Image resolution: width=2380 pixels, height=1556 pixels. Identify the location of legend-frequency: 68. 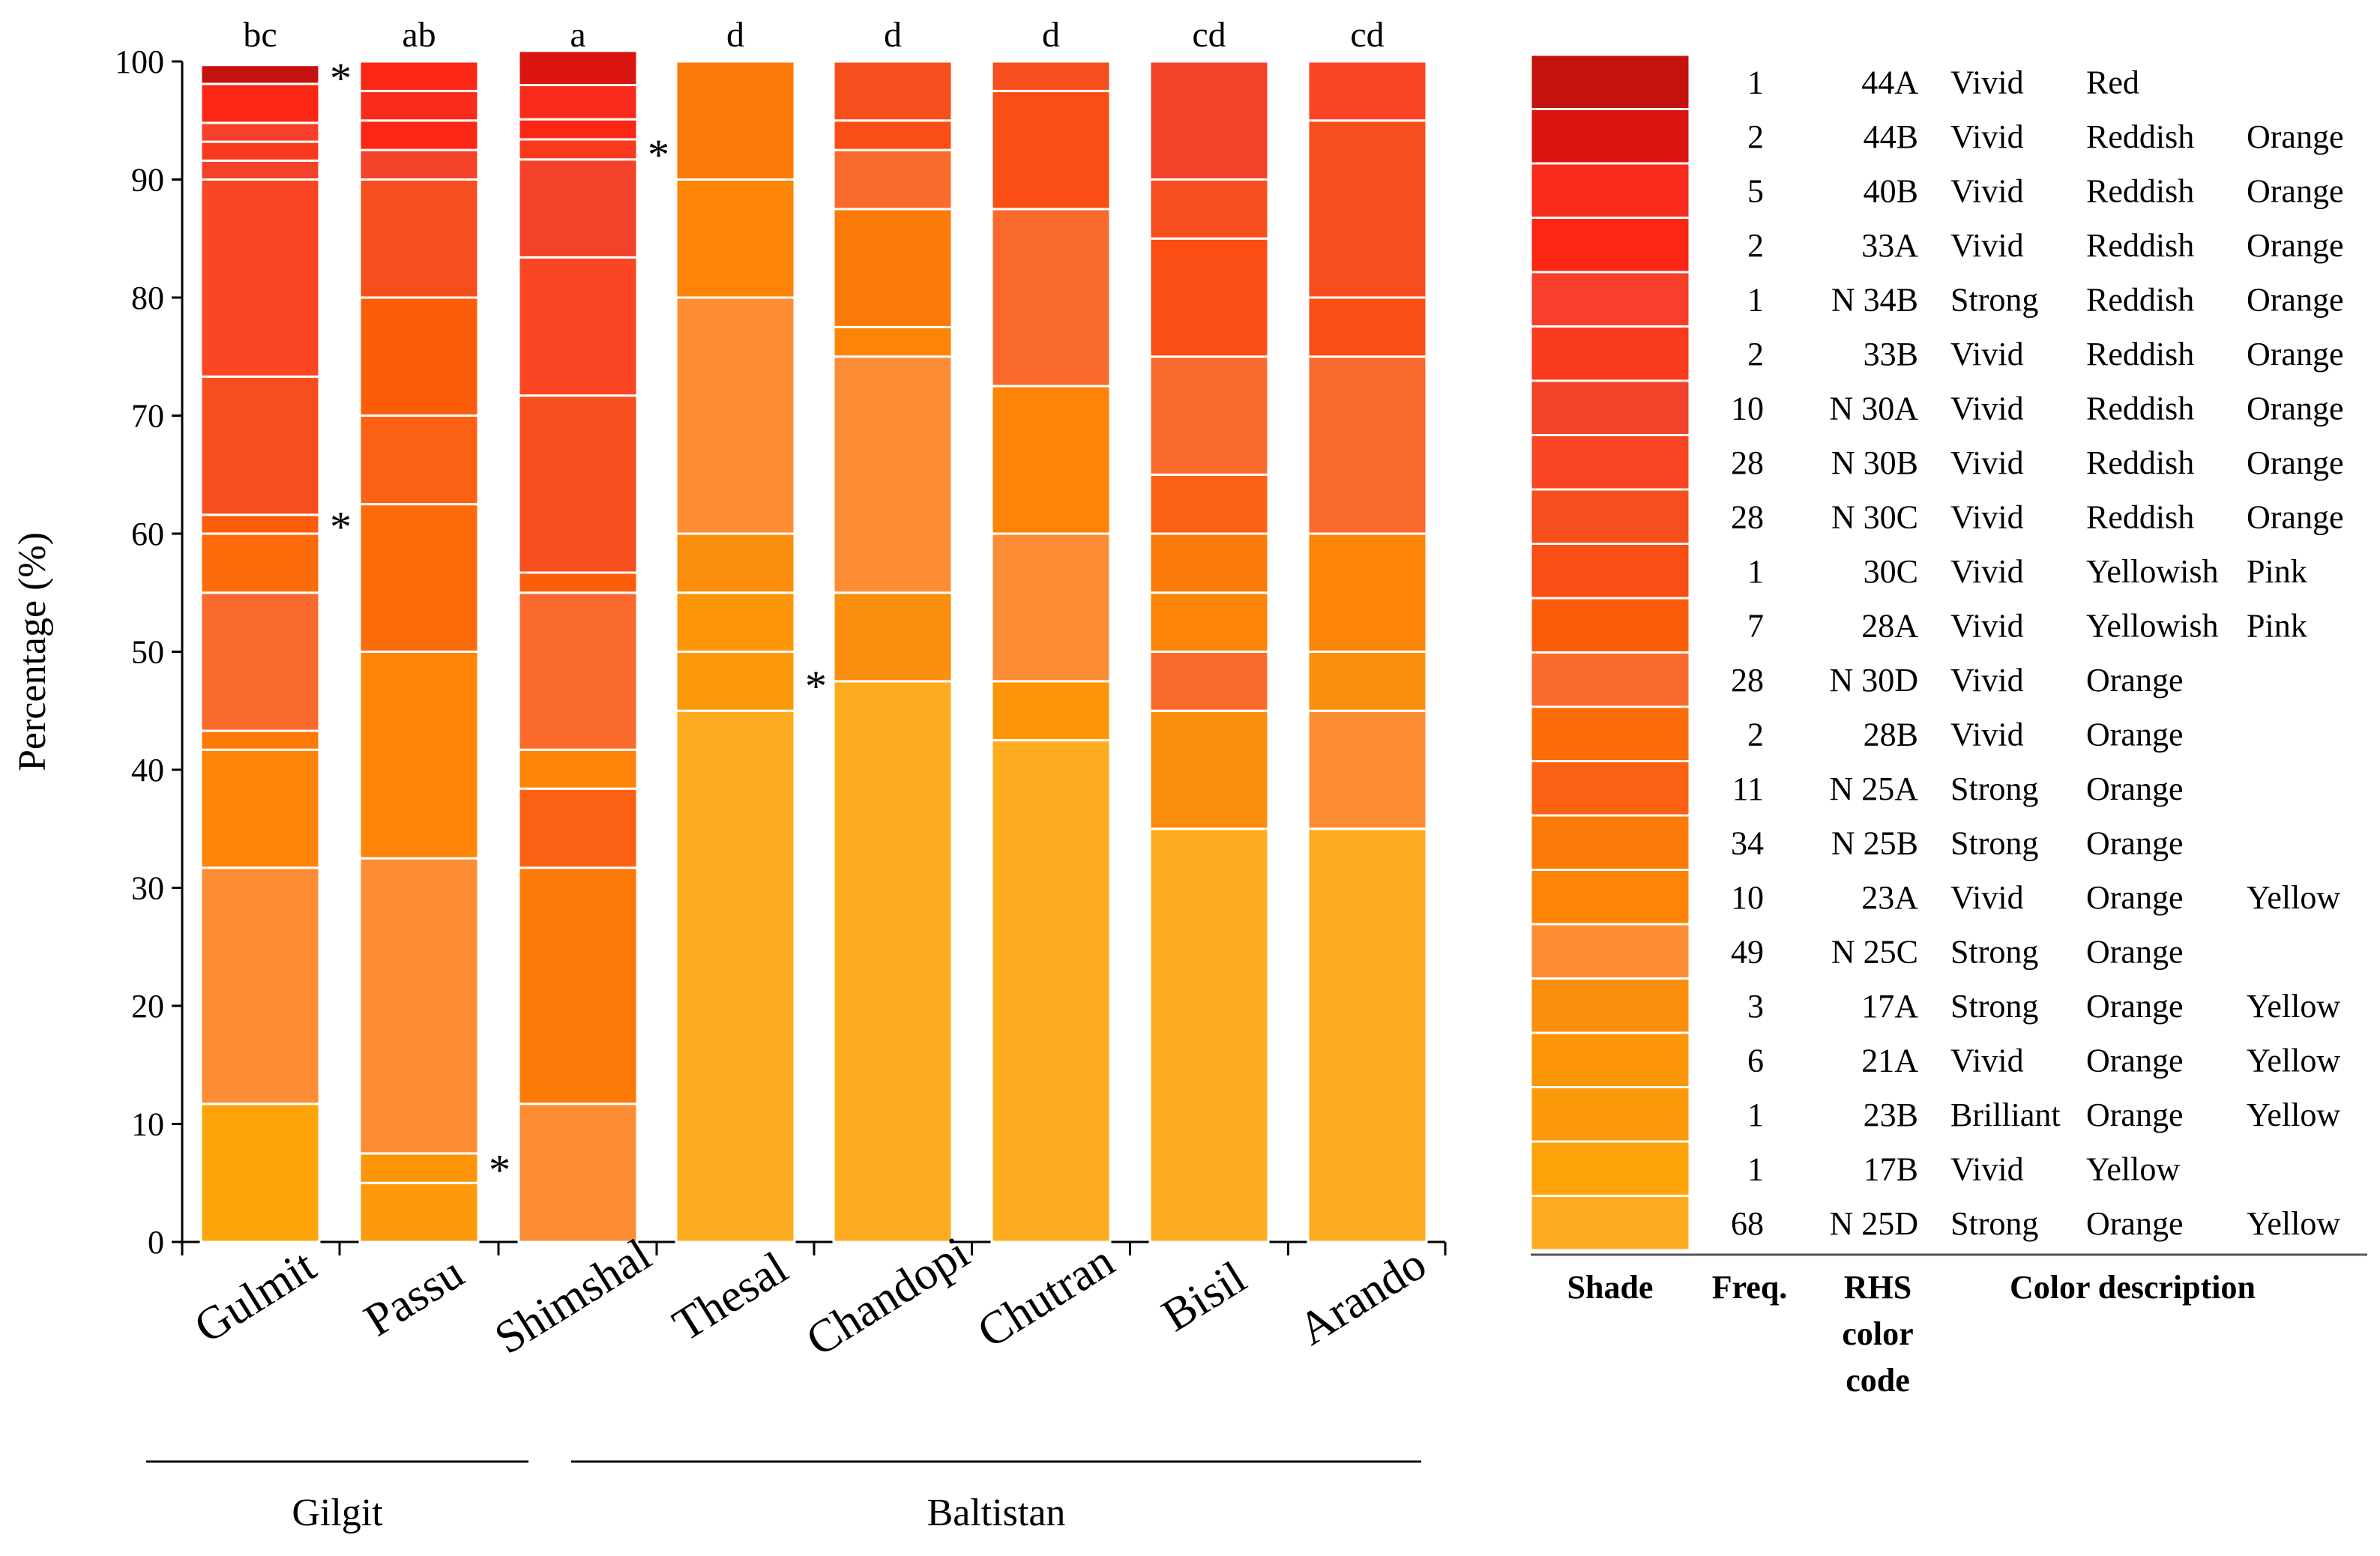
(1747, 1223).